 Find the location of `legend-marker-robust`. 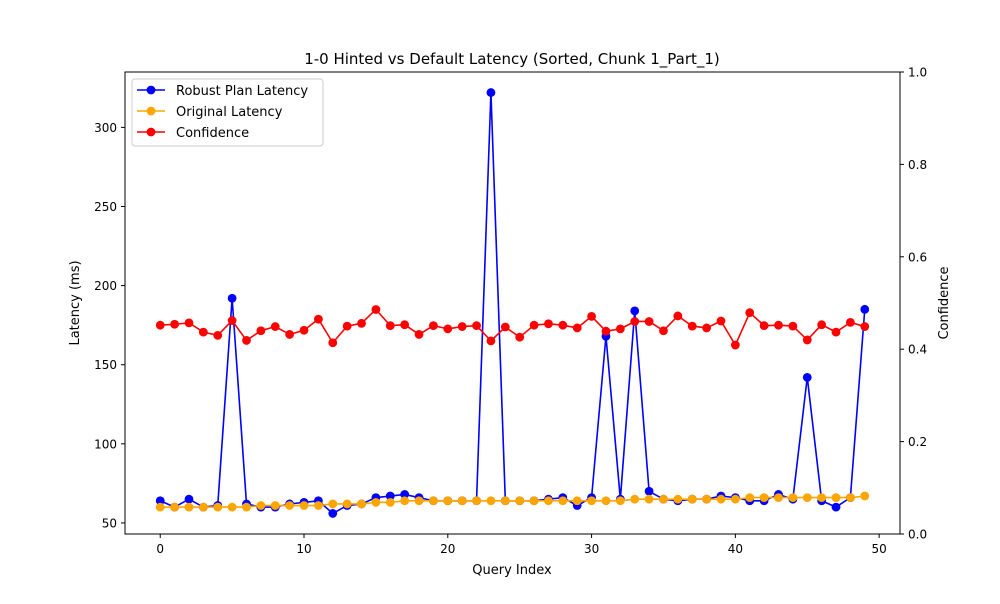

legend-marker-robust is located at coordinates (151, 90).